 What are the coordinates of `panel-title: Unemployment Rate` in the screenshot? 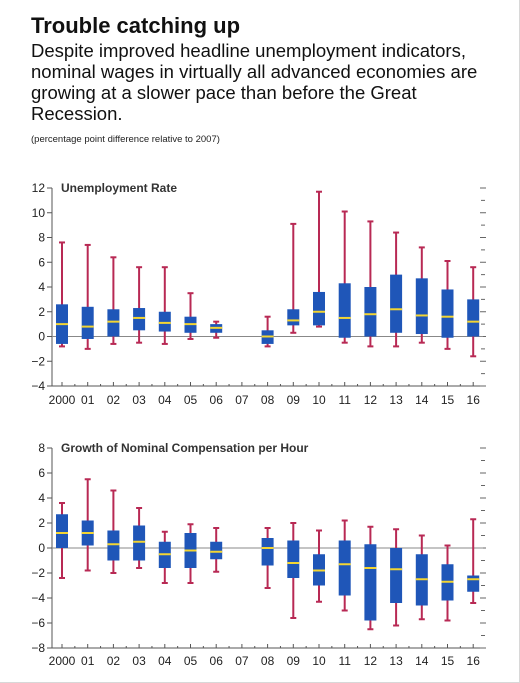 It's located at (119, 188).